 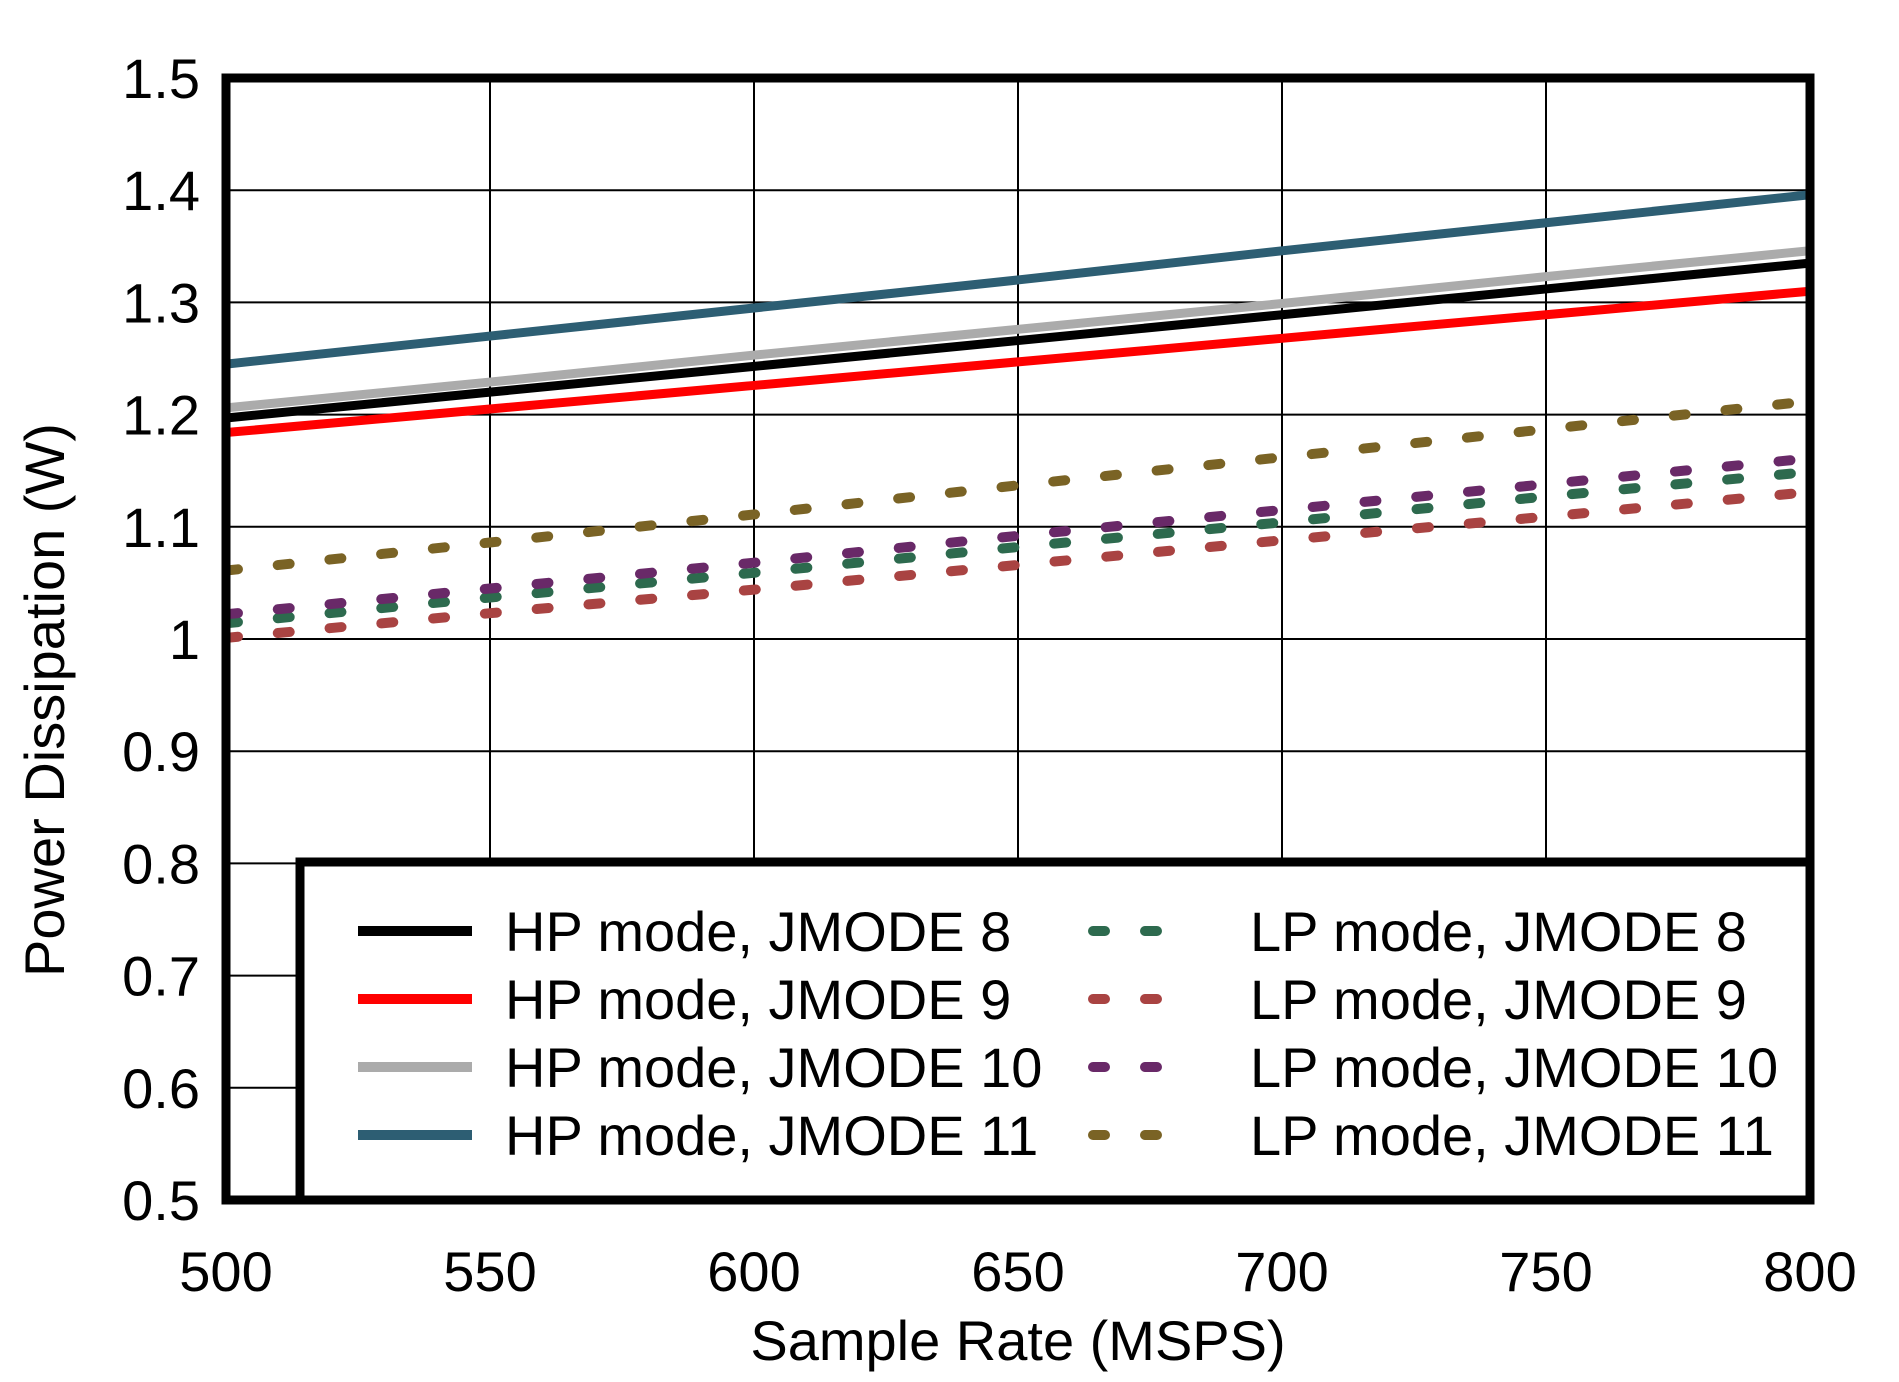 What do you see at coordinates (1017, 1340) in the screenshot?
I see `x-axis-label: Sample Rate (MSPS)` at bounding box center [1017, 1340].